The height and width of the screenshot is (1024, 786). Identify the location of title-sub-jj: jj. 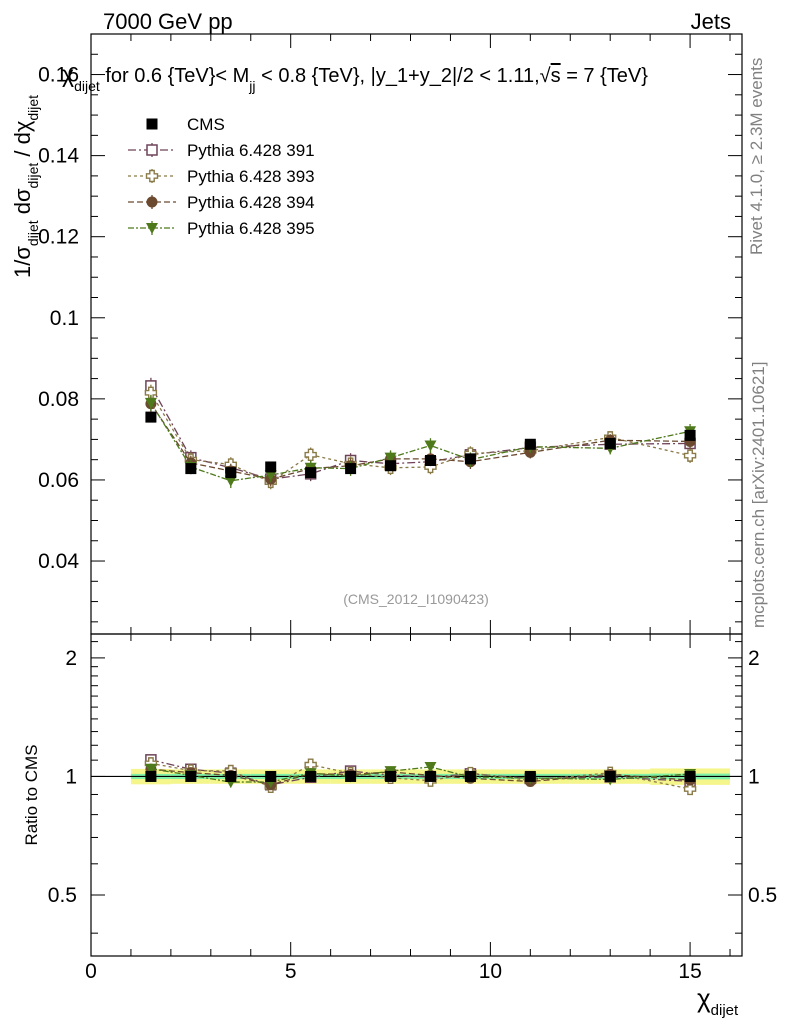
(251, 86).